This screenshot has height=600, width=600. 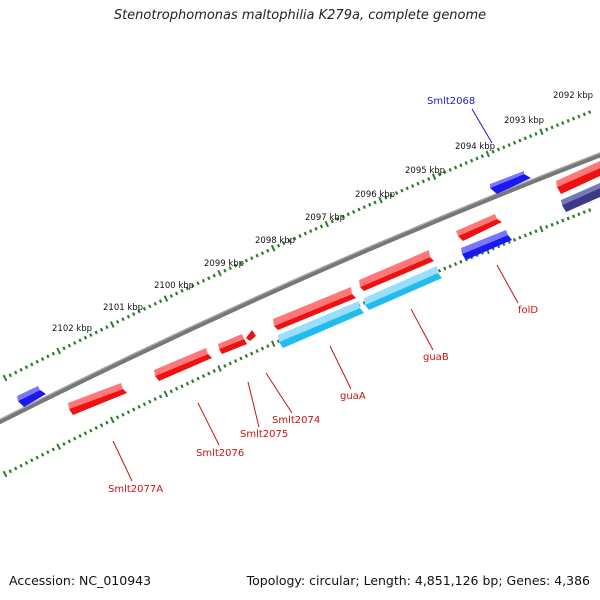 I want to click on gene-feature-fold, so click(x=479, y=227).